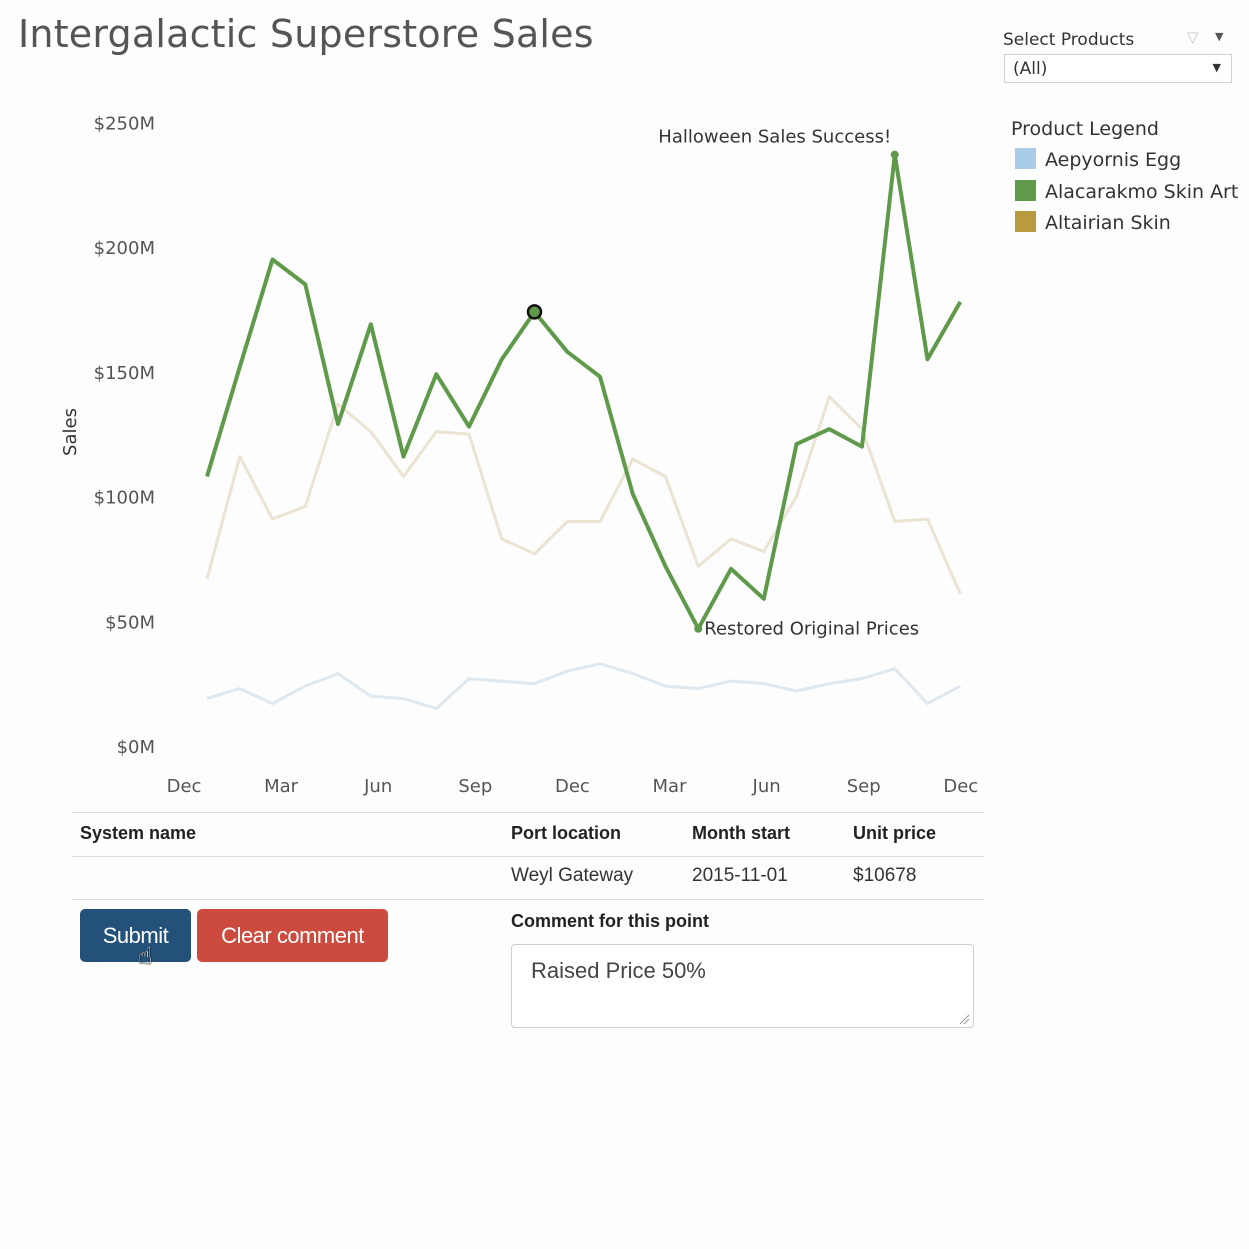  Describe the element at coordinates (885, 875) in the screenshot. I see `cell-unit-price: $10678` at that location.